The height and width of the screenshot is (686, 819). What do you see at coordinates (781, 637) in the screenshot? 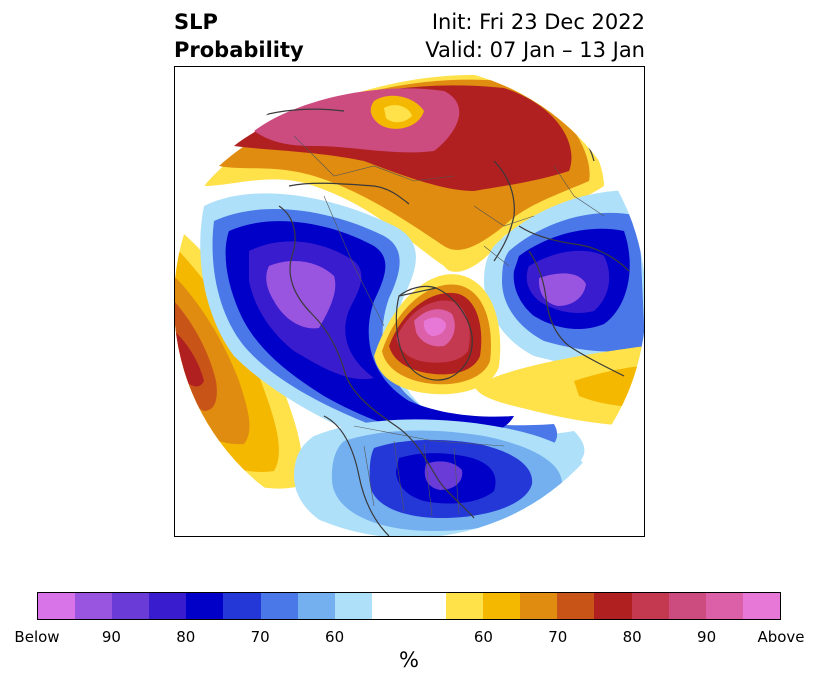
I see `colorbar-tick-label: Above` at bounding box center [781, 637].